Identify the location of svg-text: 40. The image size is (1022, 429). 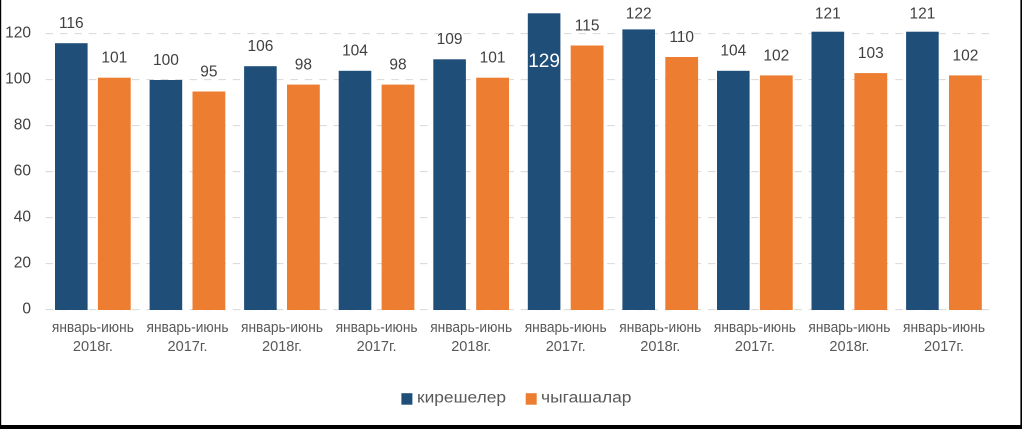
(23, 217).